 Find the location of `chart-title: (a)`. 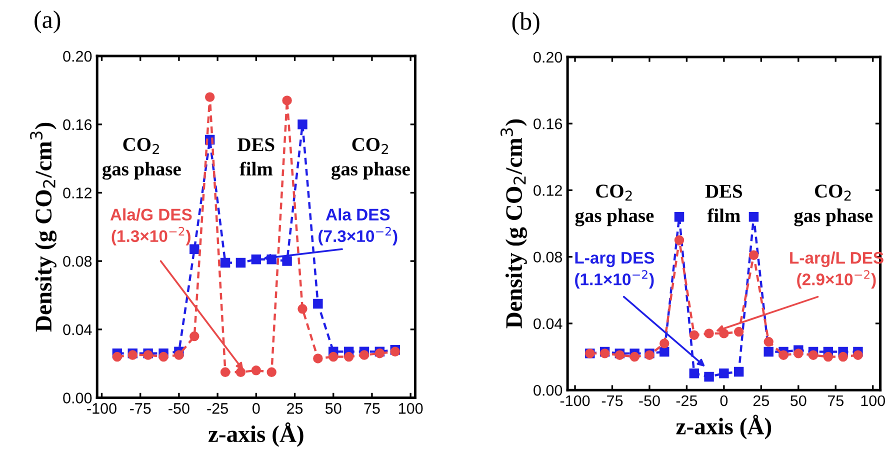

chart-title: (a) is located at coordinates (47, 22).